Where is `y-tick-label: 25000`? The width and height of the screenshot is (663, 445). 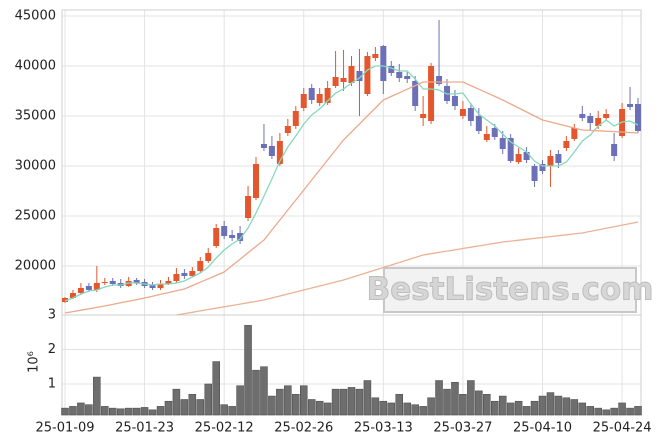
y-tick-label: 25000 is located at coordinates (35, 216).